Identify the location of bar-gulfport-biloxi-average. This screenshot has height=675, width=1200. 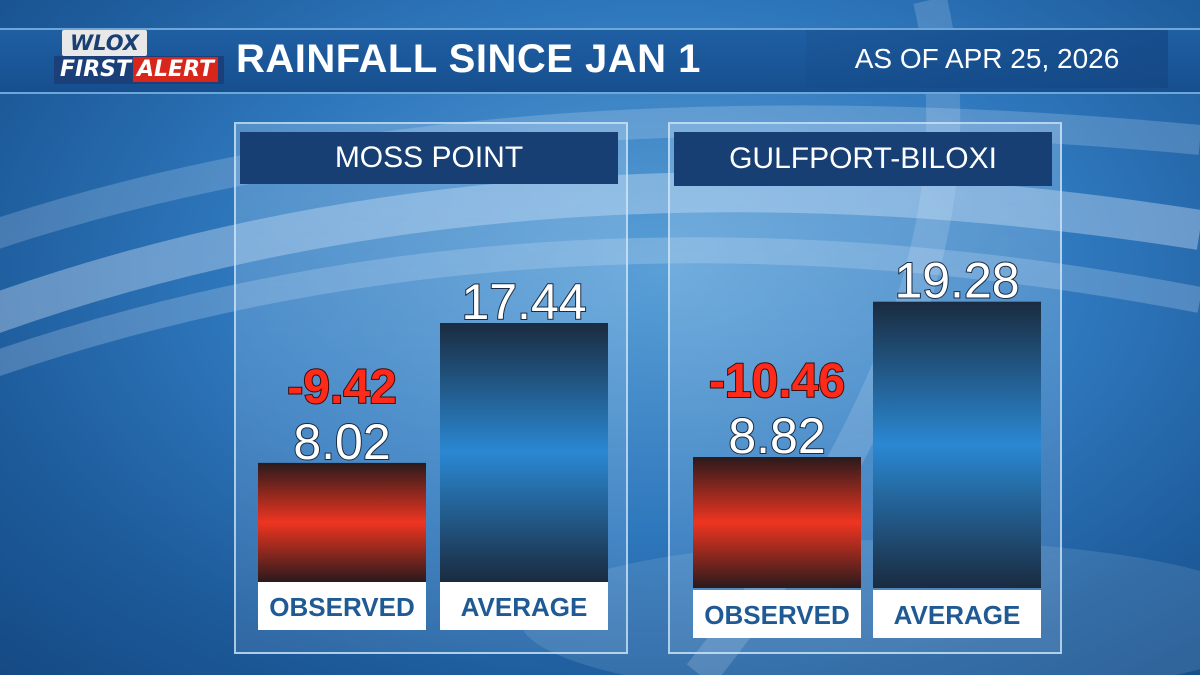
(957, 444).